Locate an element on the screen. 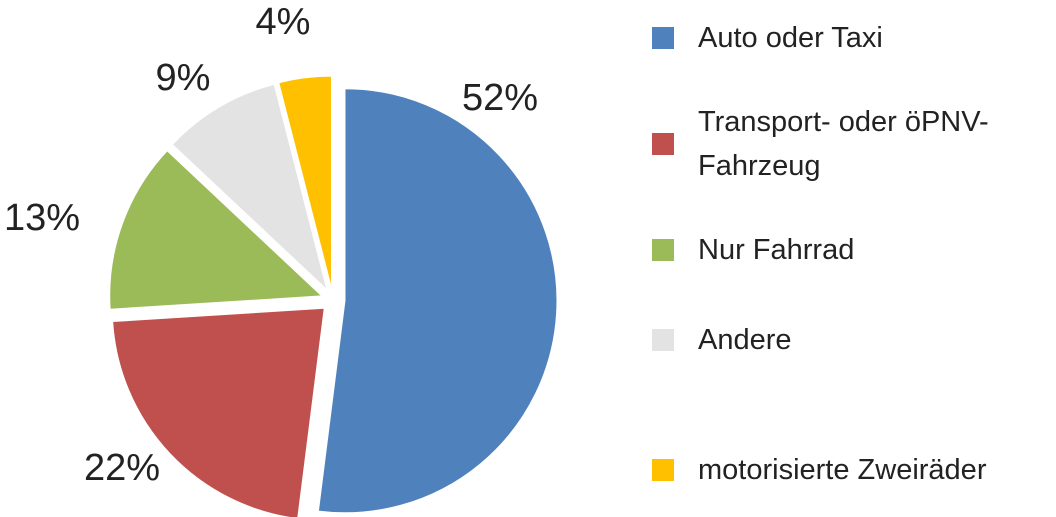  legend-entry: Nur Fahrrad is located at coordinates (852, 250).